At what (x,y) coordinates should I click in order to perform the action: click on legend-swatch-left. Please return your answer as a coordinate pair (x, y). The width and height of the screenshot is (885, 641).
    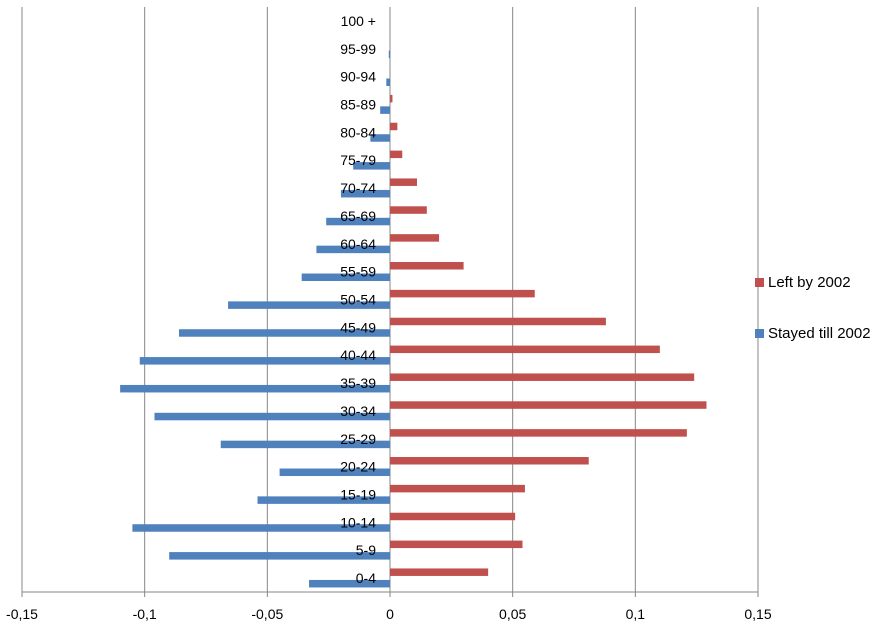
    Looking at the image, I should click on (759, 282).